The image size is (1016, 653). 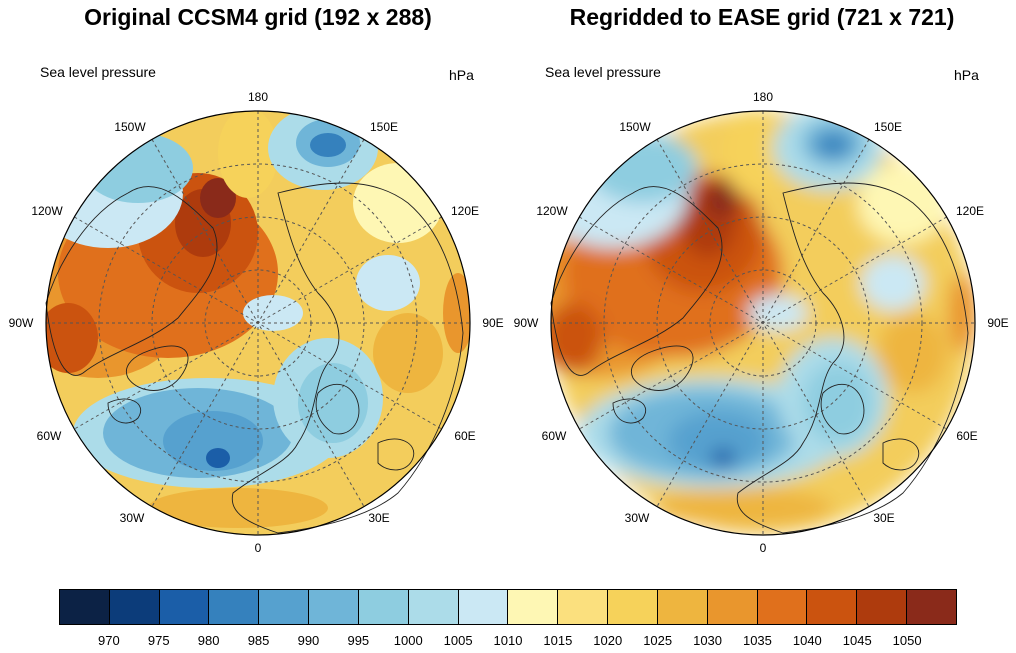 What do you see at coordinates (458, 640) in the screenshot?
I see `colorbar-tick-label: 1005` at bounding box center [458, 640].